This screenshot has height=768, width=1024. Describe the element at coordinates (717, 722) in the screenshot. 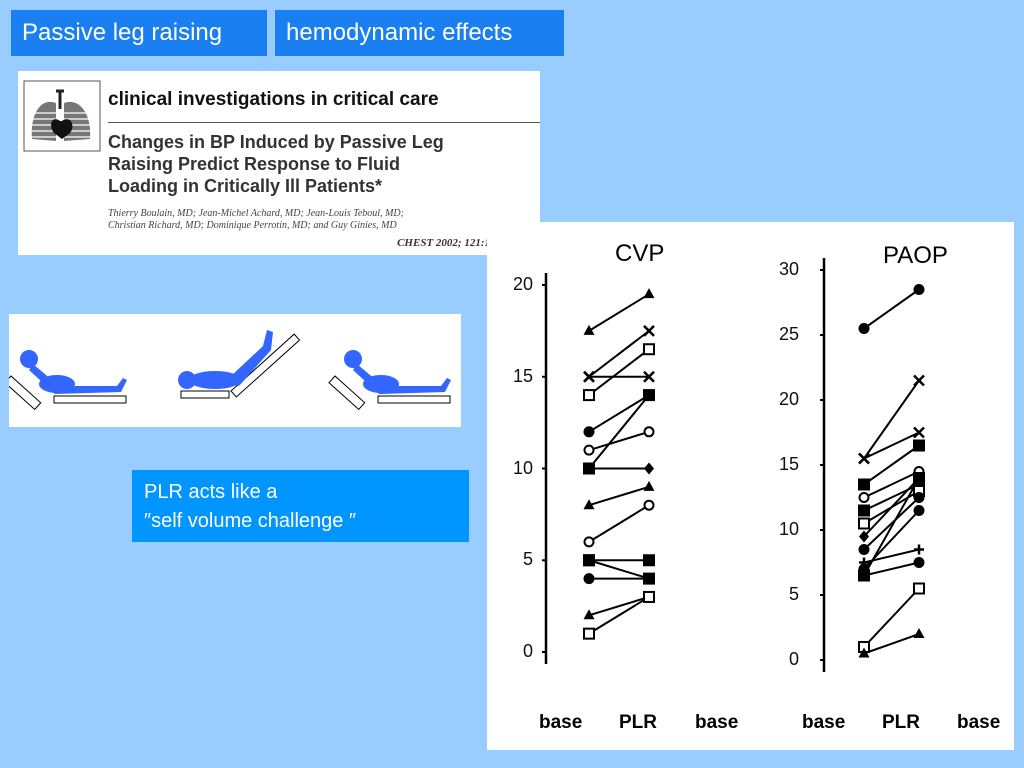

I see `cvp-xlabel-base-2: base` at that location.